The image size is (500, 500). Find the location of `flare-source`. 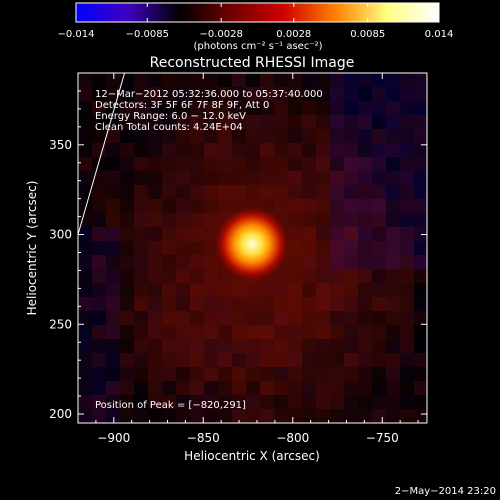

flare-source is located at coordinates (252, 244).